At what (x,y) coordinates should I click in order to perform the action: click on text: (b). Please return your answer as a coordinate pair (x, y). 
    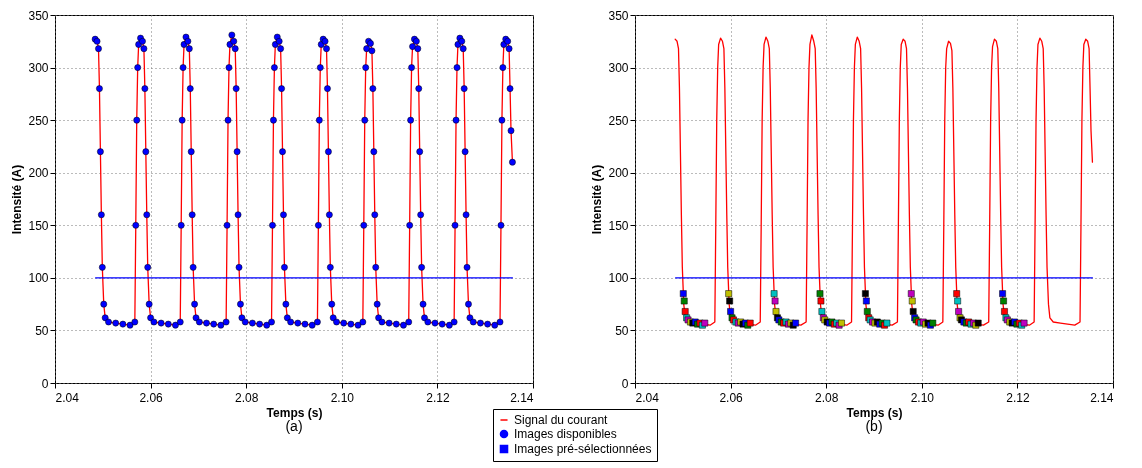
    Looking at the image, I should click on (874, 426).